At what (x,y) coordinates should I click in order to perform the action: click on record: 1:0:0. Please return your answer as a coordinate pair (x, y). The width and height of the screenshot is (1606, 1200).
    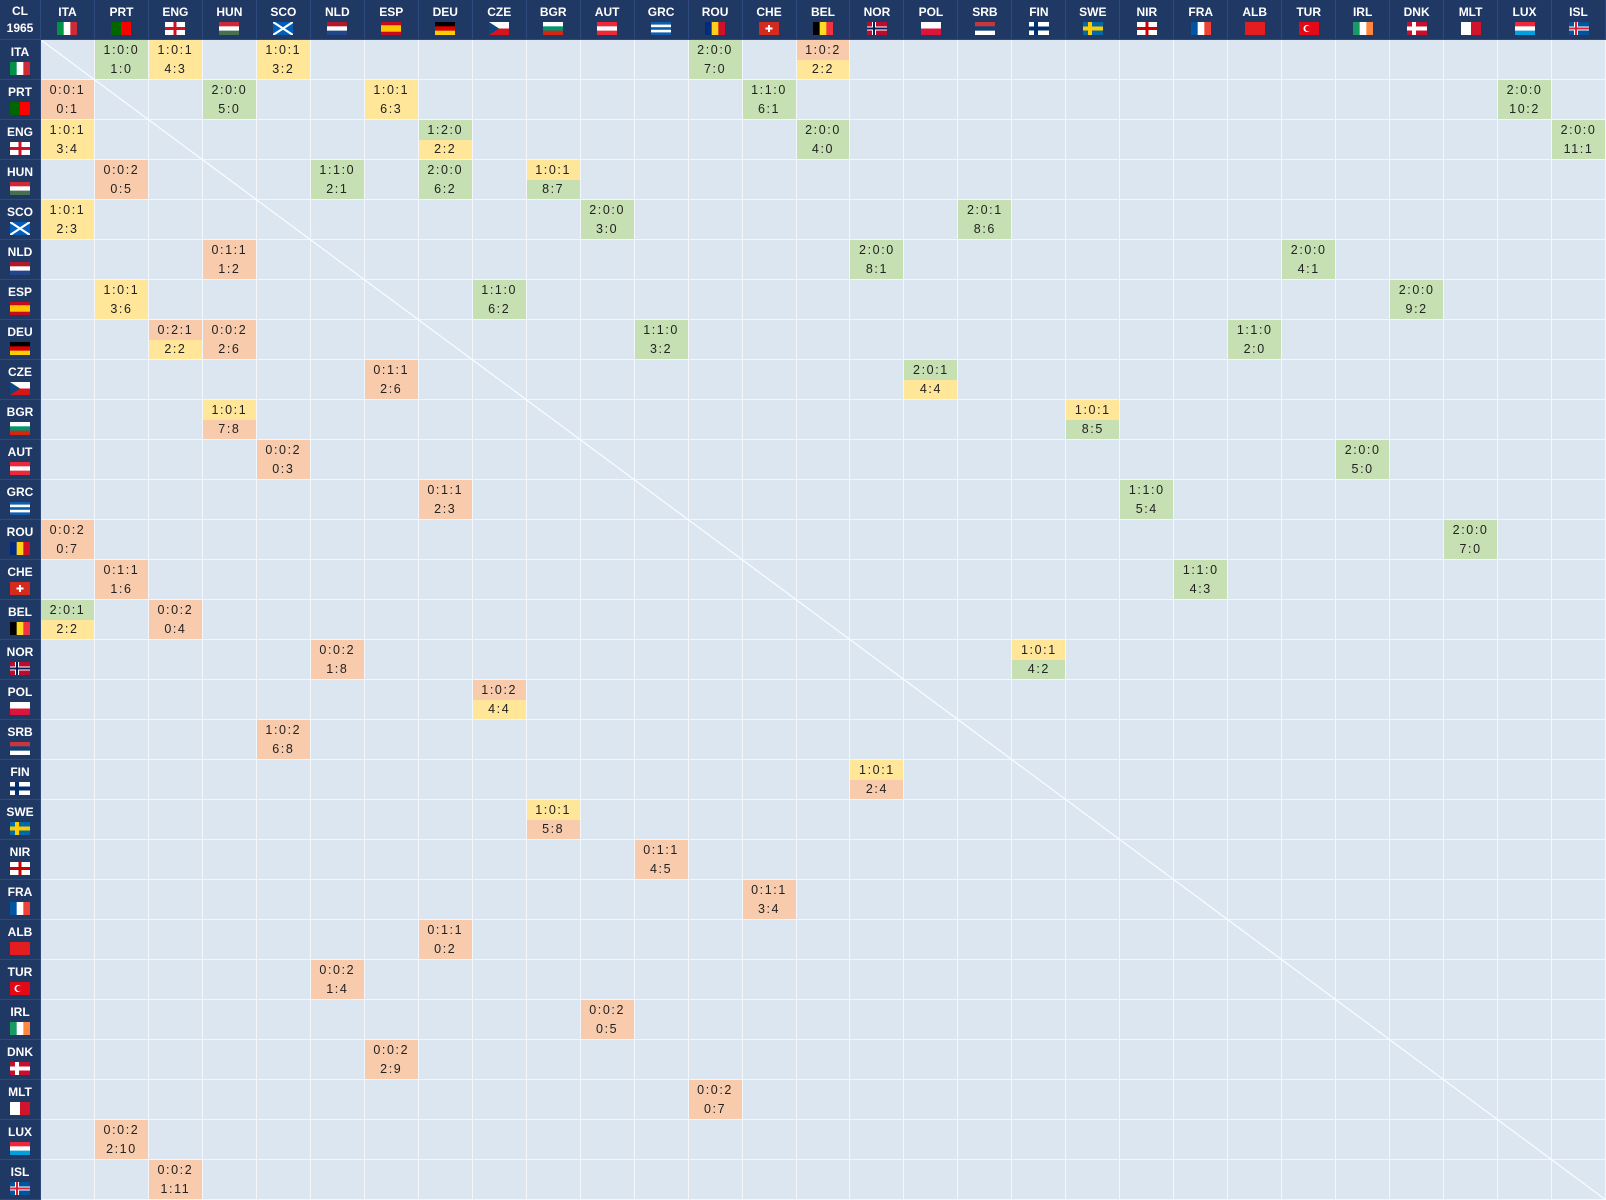
    Looking at the image, I should click on (121, 50).